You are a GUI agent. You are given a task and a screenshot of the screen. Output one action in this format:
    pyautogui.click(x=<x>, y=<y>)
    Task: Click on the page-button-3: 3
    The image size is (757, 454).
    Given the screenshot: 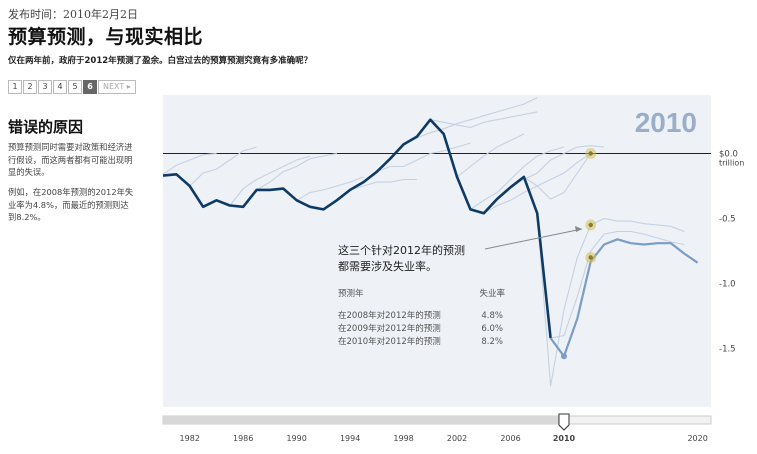 What is the action you would take?
    pyautogui.click(x=45, y=87)
    